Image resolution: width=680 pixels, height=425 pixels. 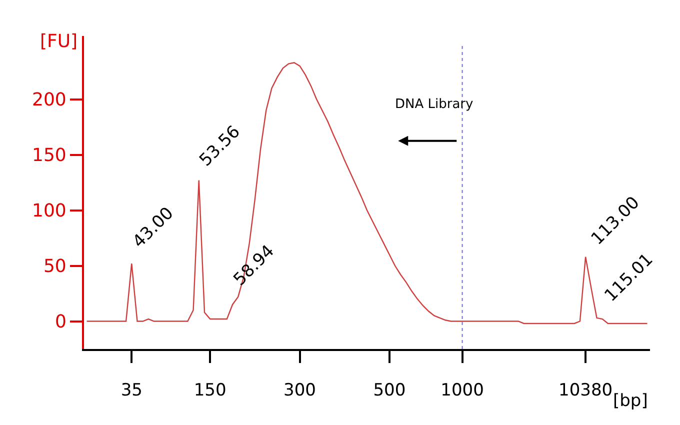 I want to click on y-tick-label: 100, so click(x=49, y=211).